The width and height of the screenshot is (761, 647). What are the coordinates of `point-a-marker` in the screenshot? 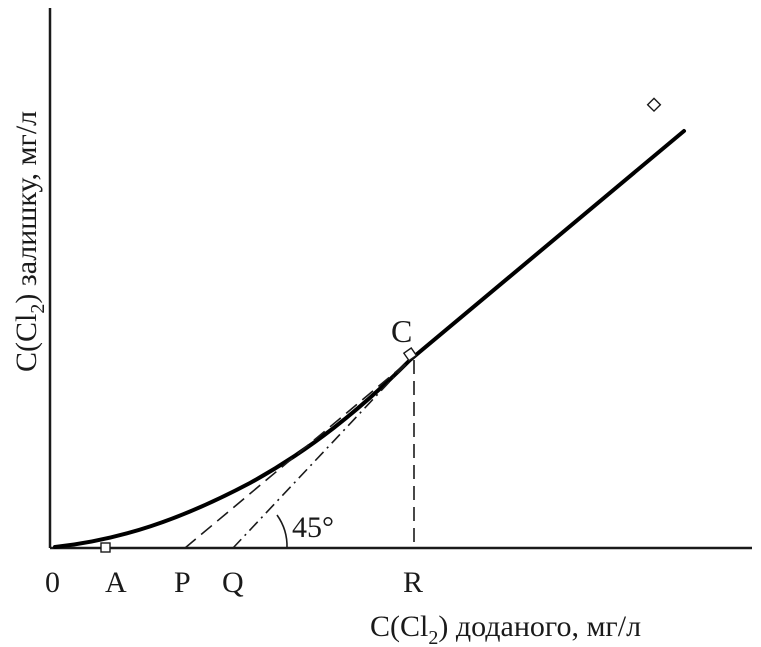 It's located at (105, 547).